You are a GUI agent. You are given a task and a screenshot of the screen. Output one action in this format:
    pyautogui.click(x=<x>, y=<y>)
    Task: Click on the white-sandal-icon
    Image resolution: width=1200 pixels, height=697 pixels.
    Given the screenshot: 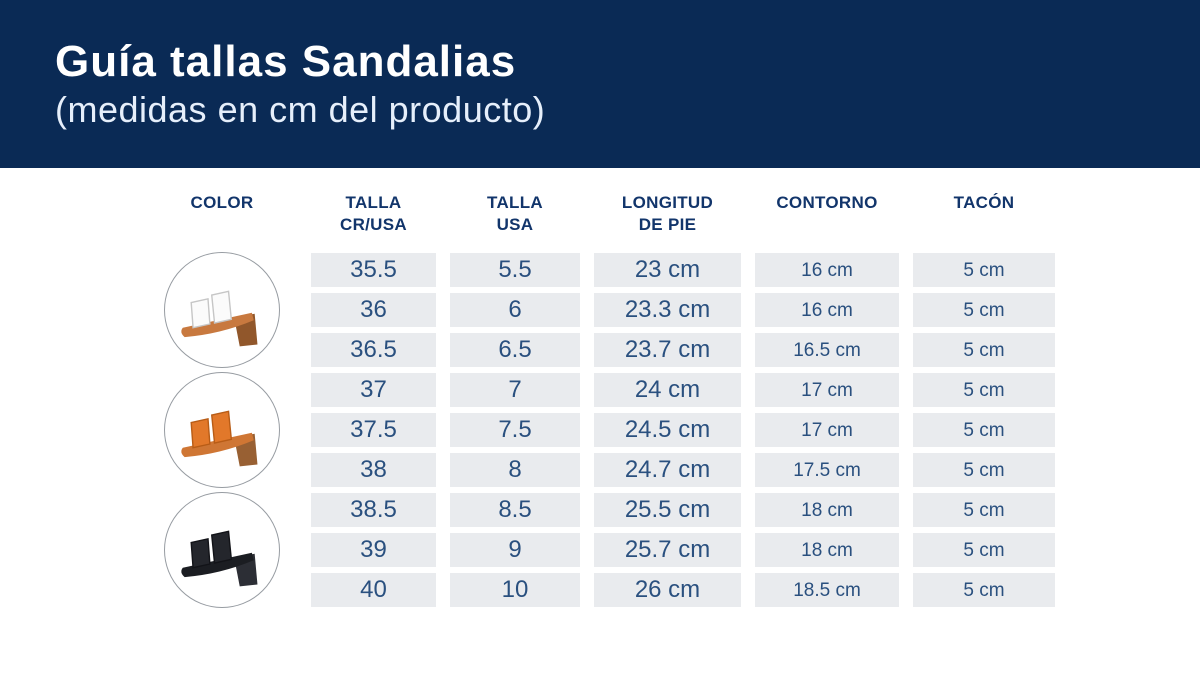 What is the action you would take?
    pyautogui.click(x=219, y=318)
    